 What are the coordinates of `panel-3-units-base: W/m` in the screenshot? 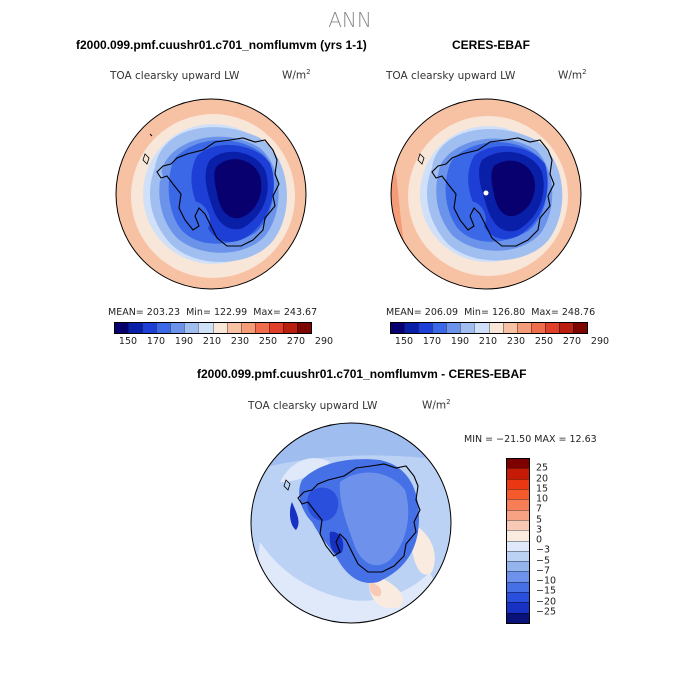 It's located at (434, 405).